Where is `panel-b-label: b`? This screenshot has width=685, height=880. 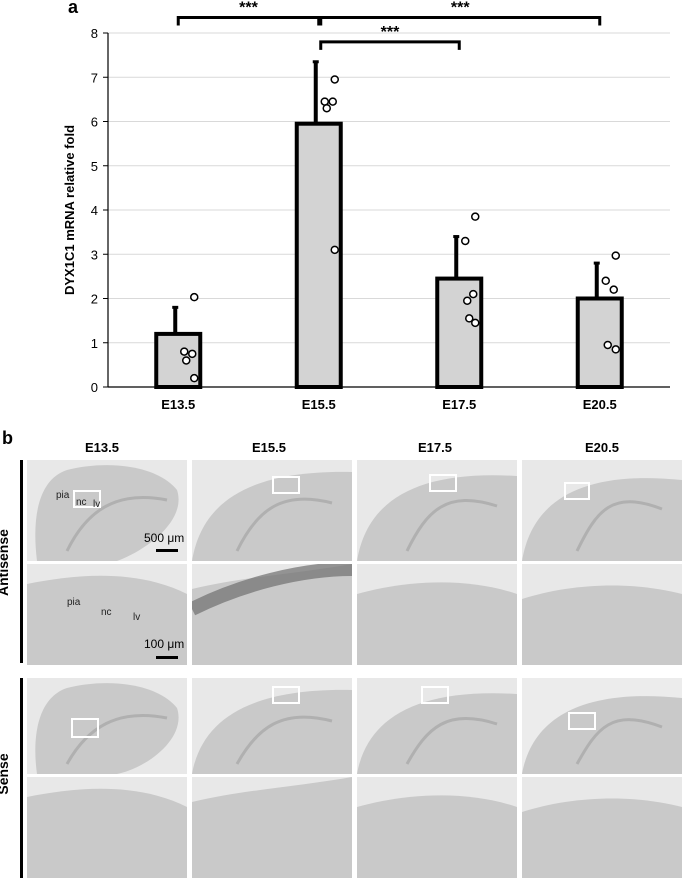
panel-b-label: b is located at coordinates (7, 438).